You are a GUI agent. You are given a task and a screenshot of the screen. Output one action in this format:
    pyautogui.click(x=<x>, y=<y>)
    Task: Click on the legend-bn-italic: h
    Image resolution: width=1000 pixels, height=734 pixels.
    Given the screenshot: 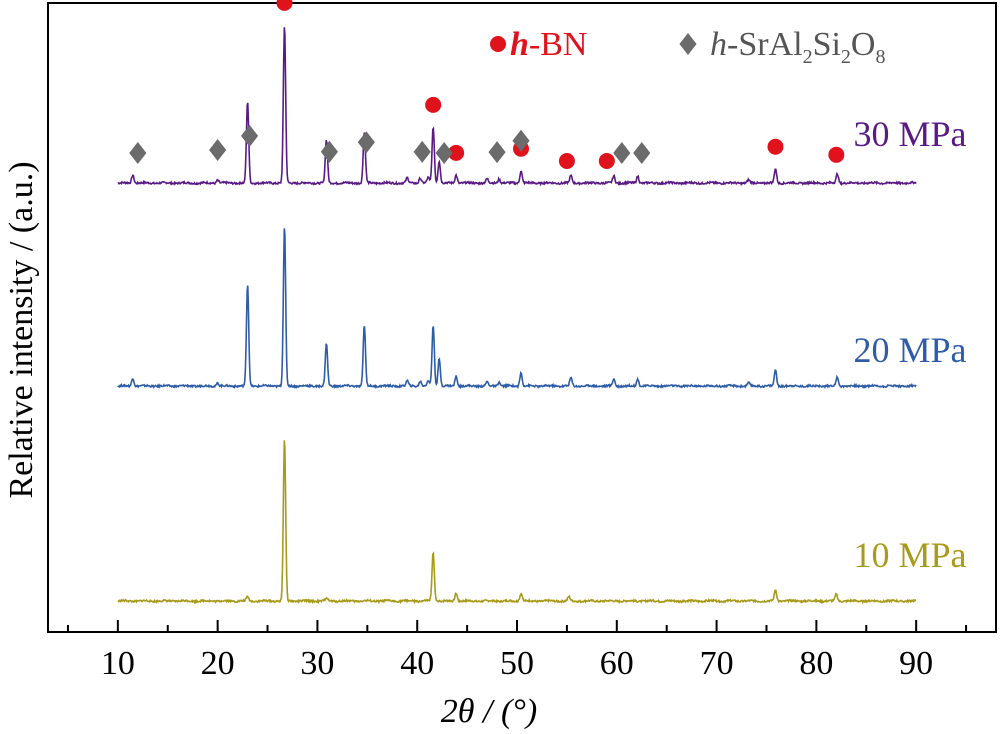 What is the action you would take?
    pyautogui.click(x=519, y=44)
    